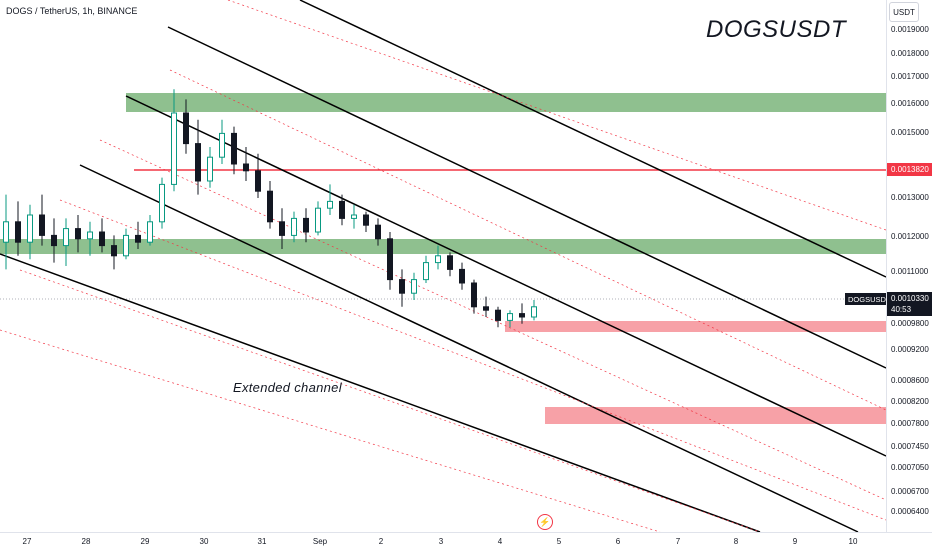 Image resolution: width=932 pixels, height=550 pixels. What do you see at coordinates (910, 197) in the screenshot?
I see `y-tick-label: 0.0013000` at bounding box center [910, 197].